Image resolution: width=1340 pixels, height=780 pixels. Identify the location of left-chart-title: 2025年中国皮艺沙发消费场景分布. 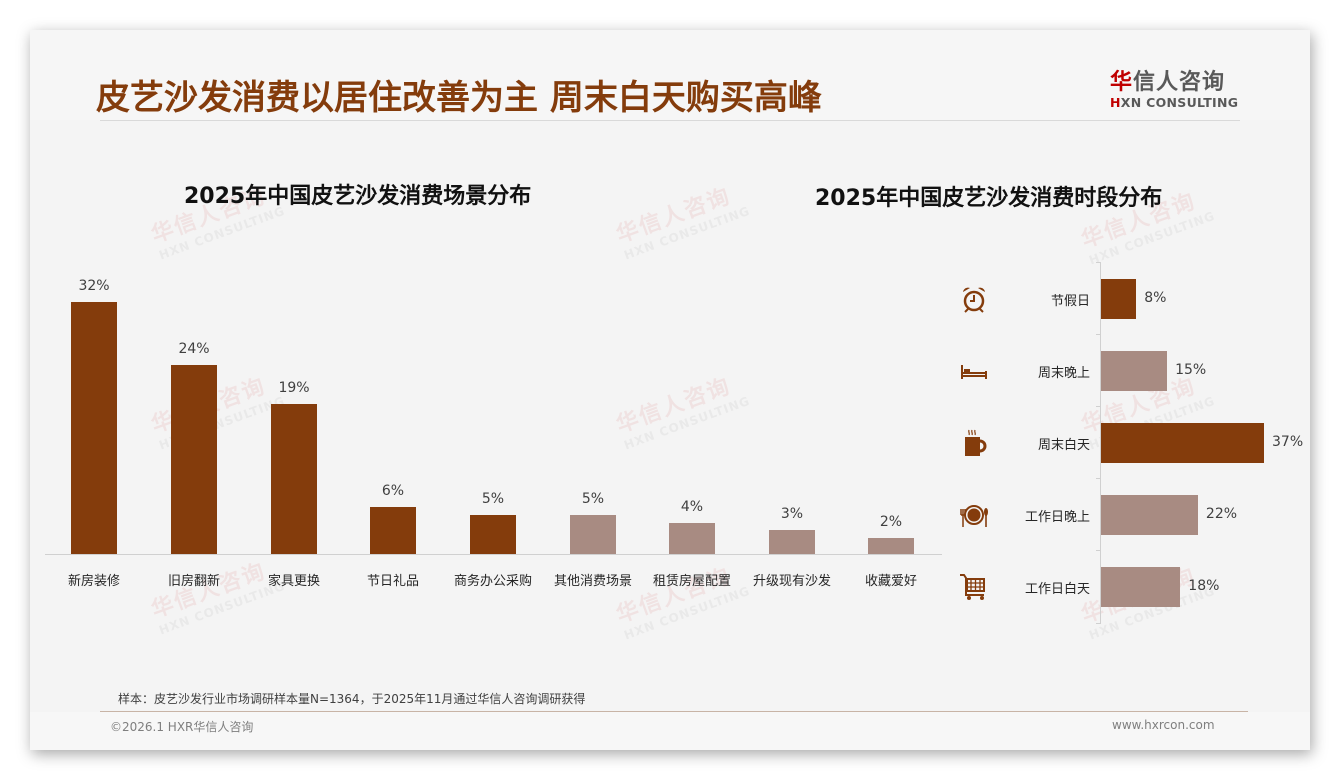
(358, 196).